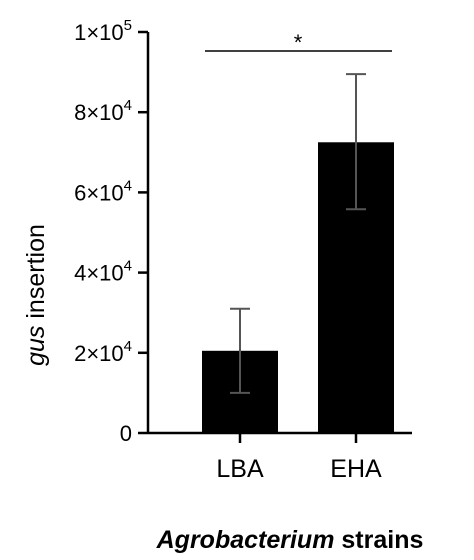 The height and width of the screenshot is (560, 474). Describe the element at coordinates (36, 274) in the screenshot. I see `y-axis-title-rest: insertion` at that location.